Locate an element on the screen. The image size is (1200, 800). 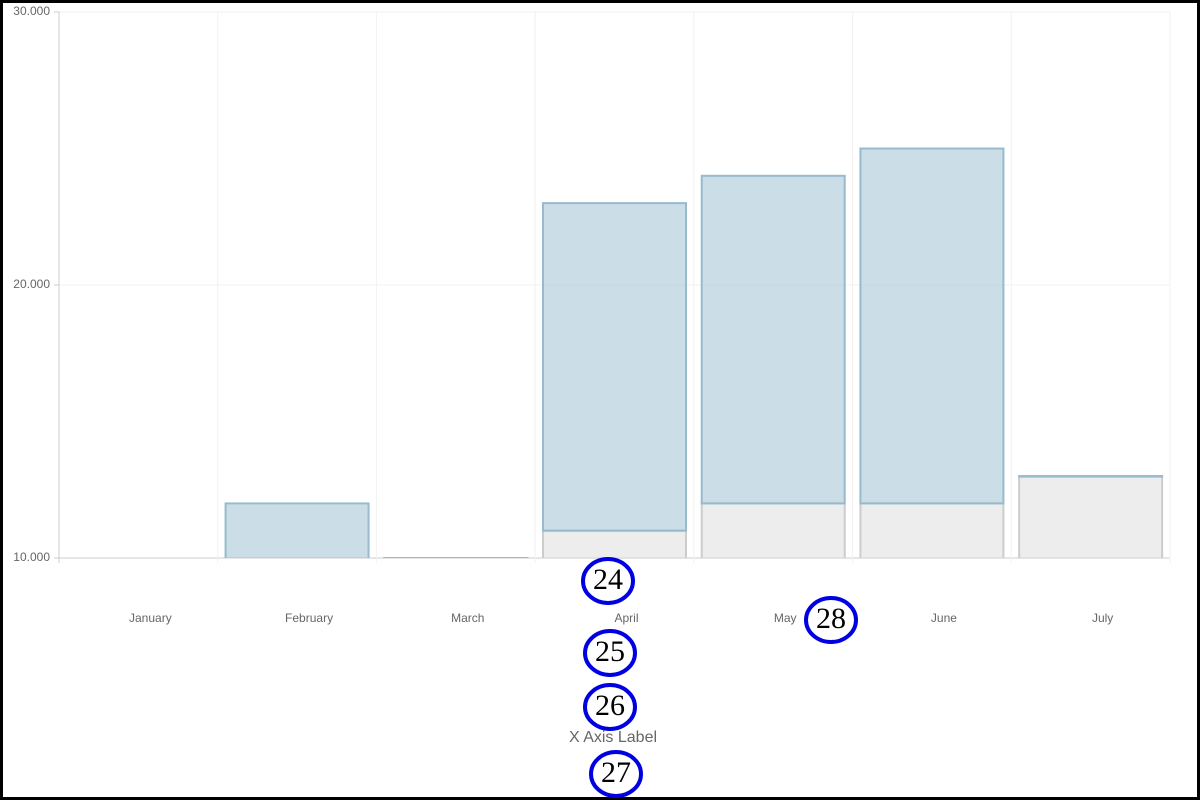
annotation-label: 26 is located at coordinates (610, 705).